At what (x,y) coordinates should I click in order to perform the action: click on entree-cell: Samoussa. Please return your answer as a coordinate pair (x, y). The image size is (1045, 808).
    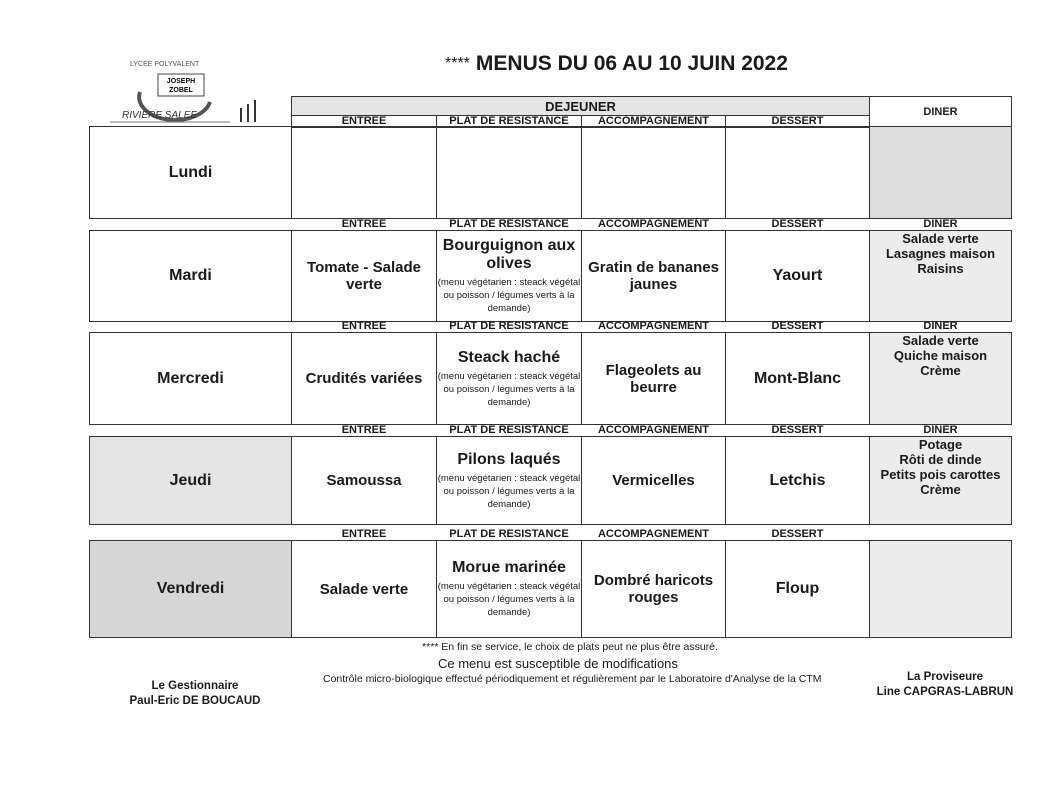
    Looking at the image, I should click on (364, 480).